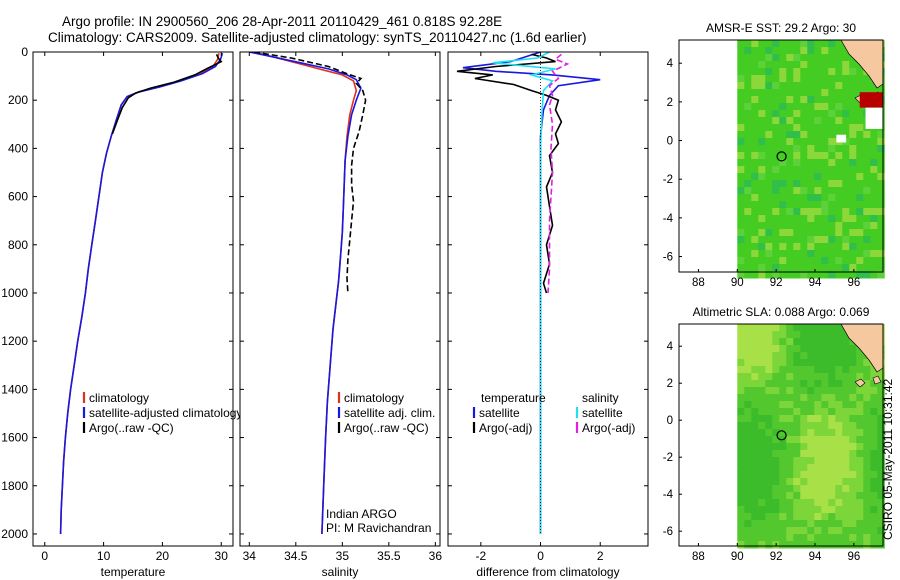 The height and width of the screenshot is (580, 900). What do you see at coordinates (374, 398) in the screenshot?
I see `salinity-legend-label-1: climatology` at bounding box center [374, 398].